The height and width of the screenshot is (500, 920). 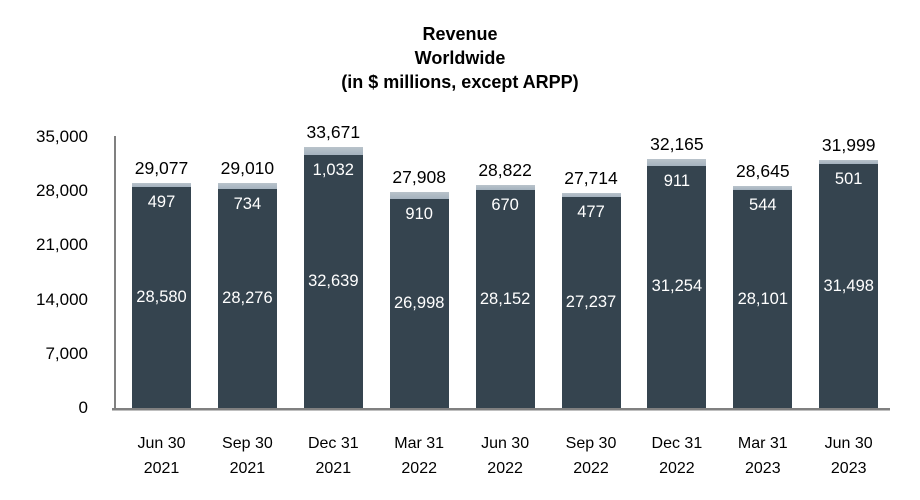 I want to click on chart-title-line2: Worldwide, so click(x=460, y=58).